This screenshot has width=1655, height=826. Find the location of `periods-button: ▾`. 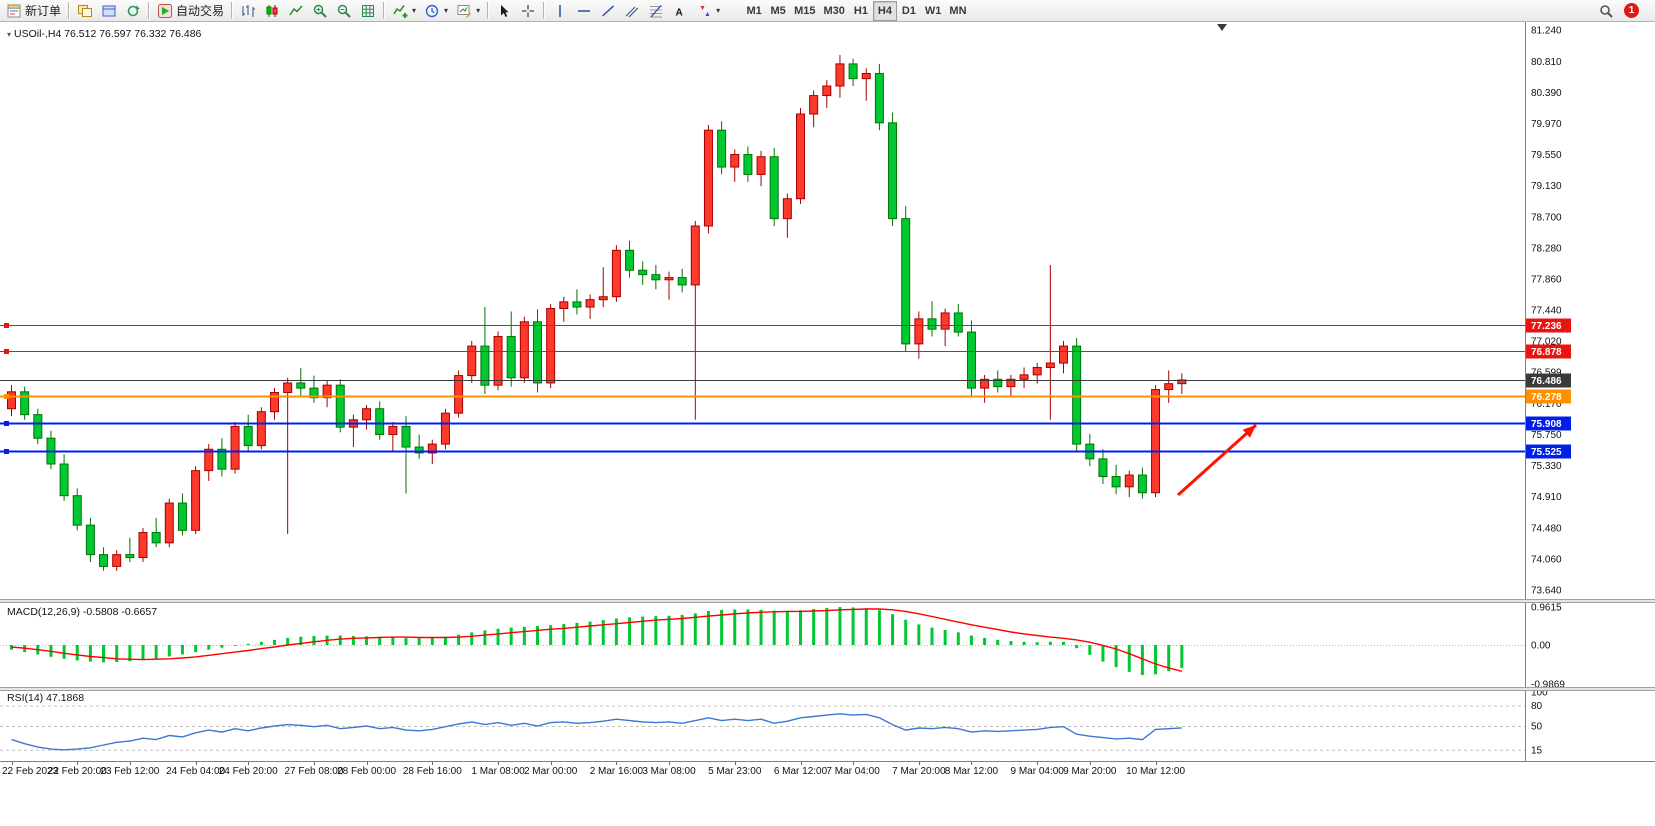

periods-button: ▾ is located at coordinates (436, 11).